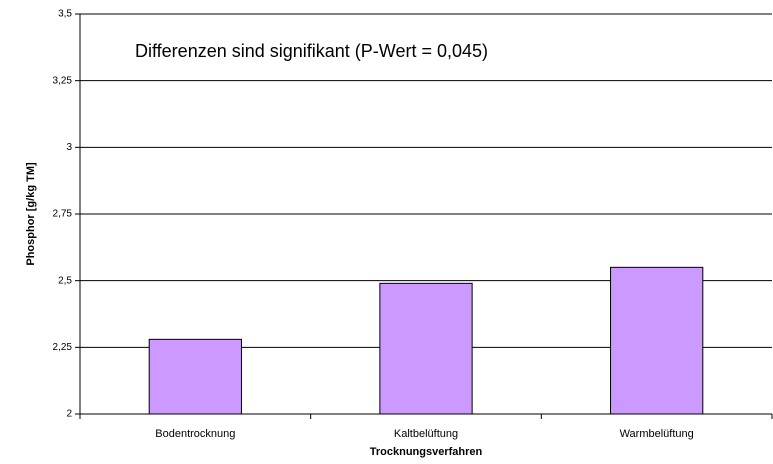 This screenshot has width=773, height=464. I want to click on y-tick-label: 2, so click(69, 414).